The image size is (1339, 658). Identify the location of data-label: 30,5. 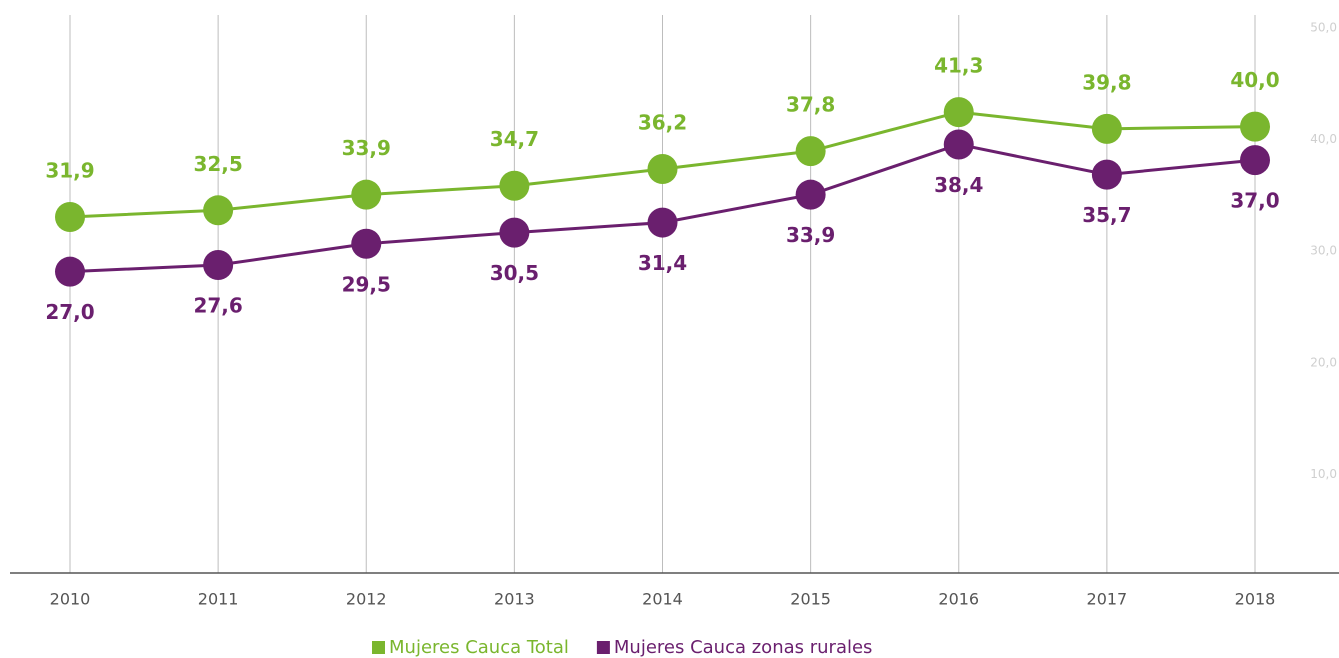
(514, 273).